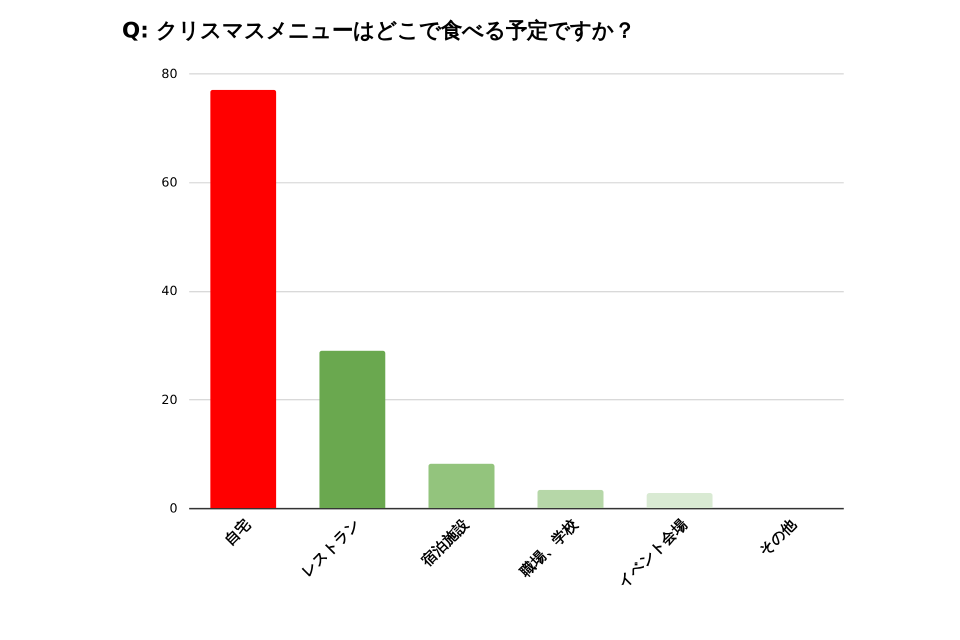  Describe the element at coordinates (379, 31) in the screenshot. I see `chart-title: Q: クリスマスメニューはどこで食べる予定ですか？` at that location.